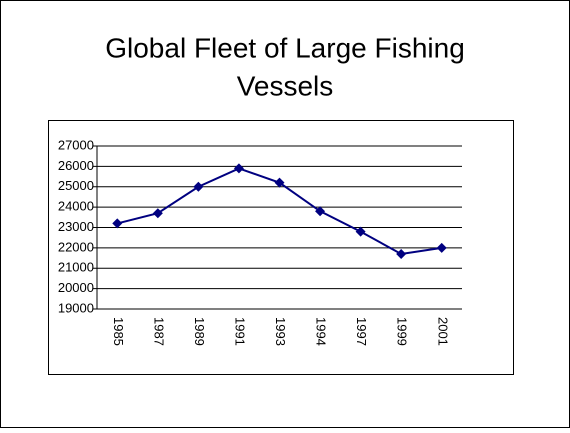 The height and width of the screenshot is (433, 570). I want to click on x-tick-label: 2001, so click(442, 331).